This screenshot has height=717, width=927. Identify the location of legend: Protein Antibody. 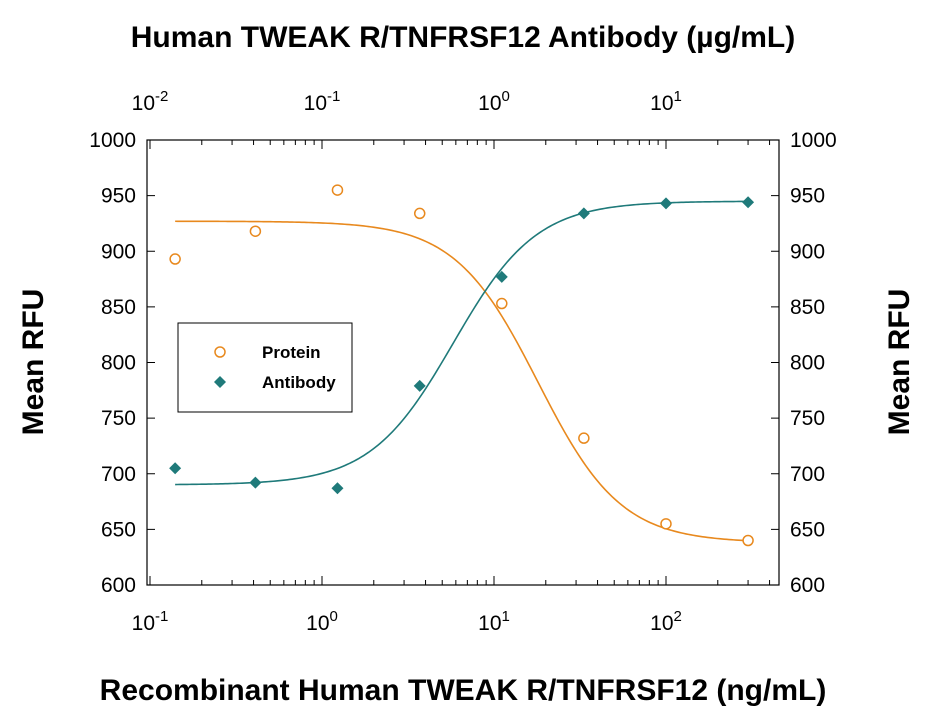
(265, 367).